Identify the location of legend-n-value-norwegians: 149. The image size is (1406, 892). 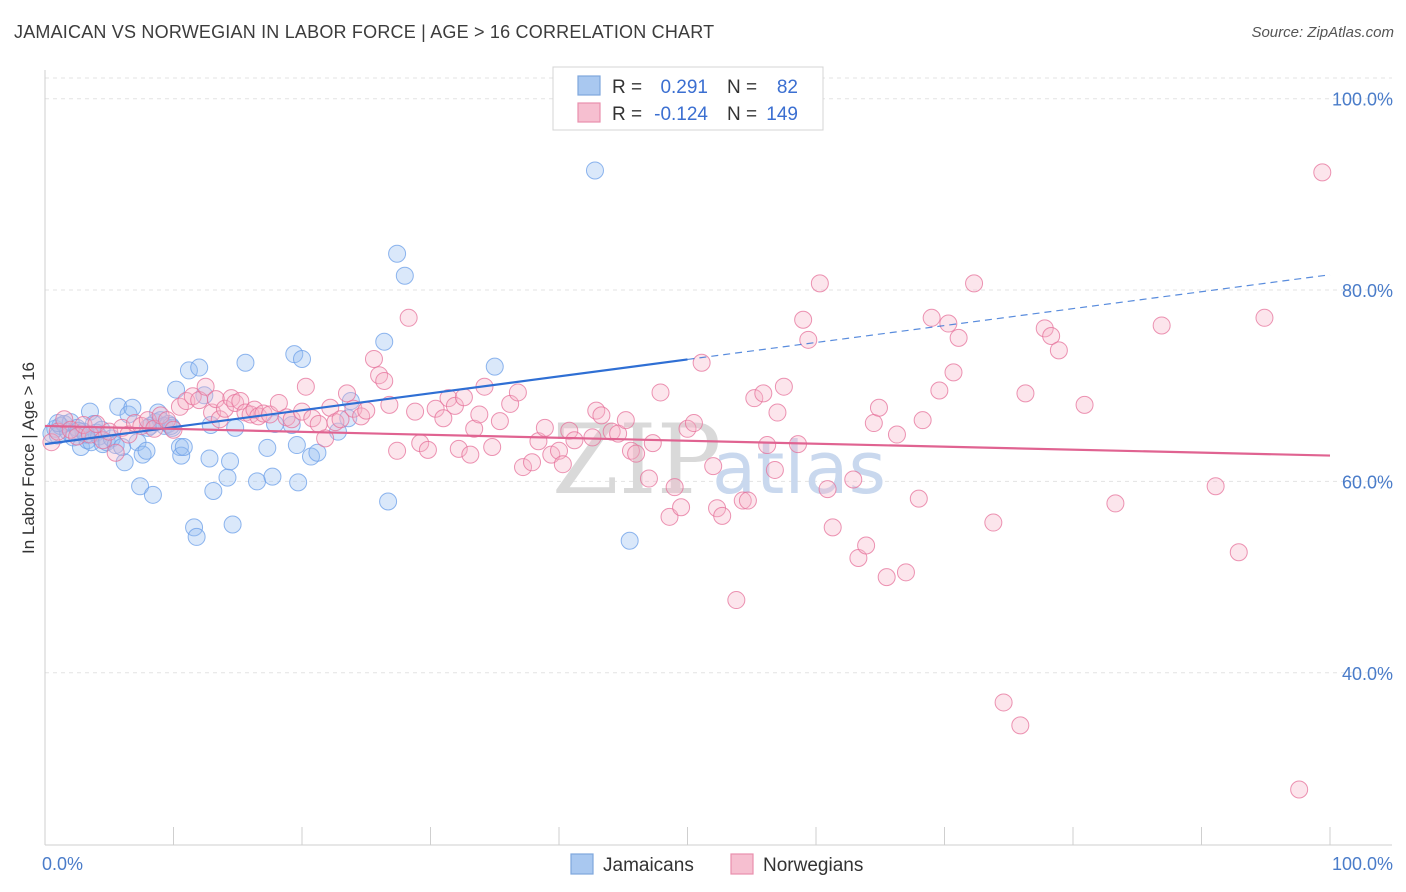
(782, 114).